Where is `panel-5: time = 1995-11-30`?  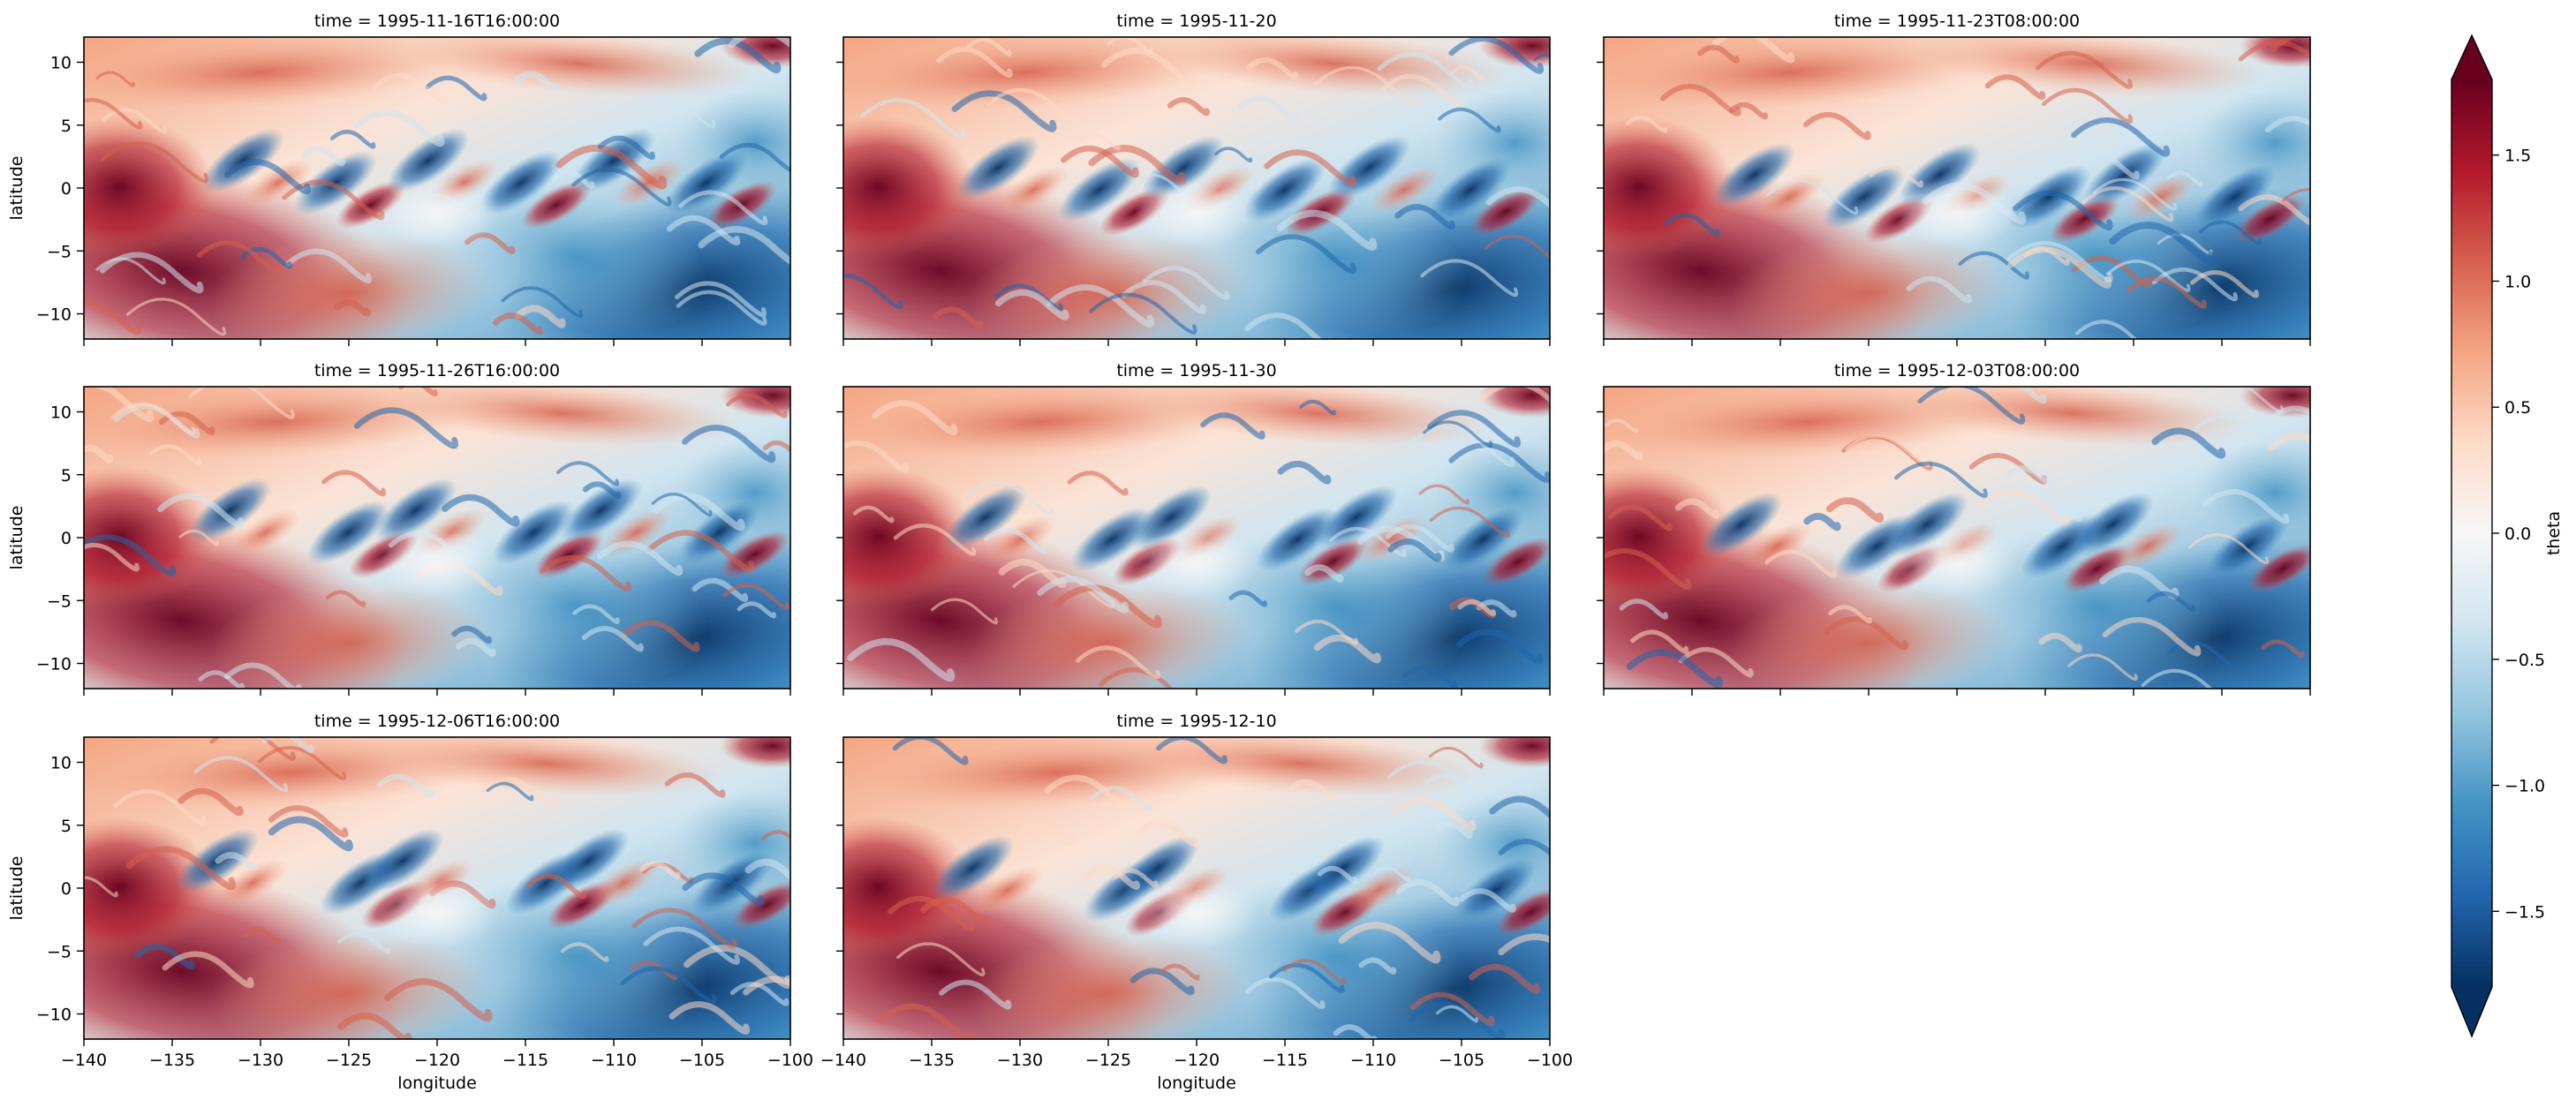
panel-5: time = 1995-11-30 is located at coordinates (1193, 529).